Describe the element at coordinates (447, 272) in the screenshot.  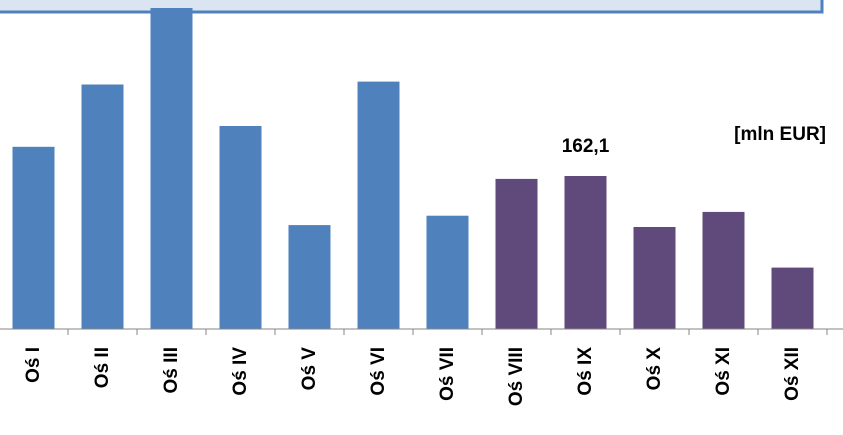
I see `bar-os-vii` at that location.